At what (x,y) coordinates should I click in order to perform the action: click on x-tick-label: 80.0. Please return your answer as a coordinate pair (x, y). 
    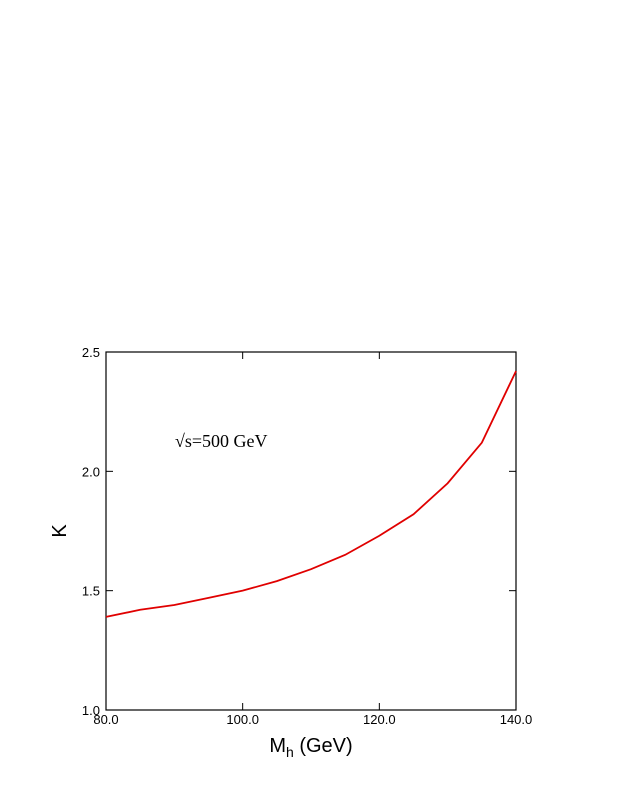
    Looking at the image, I should click on (105, 719).